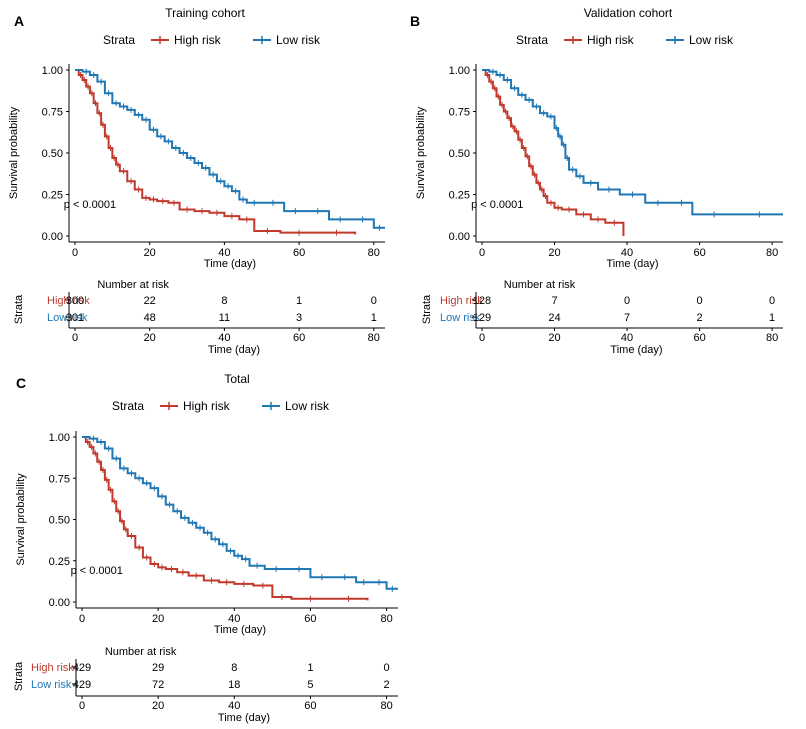 This screenshot has width=806, height=729. What do you see at coordinates (158, 685) in the screenshot?
I see `panel-c-risk-value-1-1: 72` at bounding box center [158, 685].